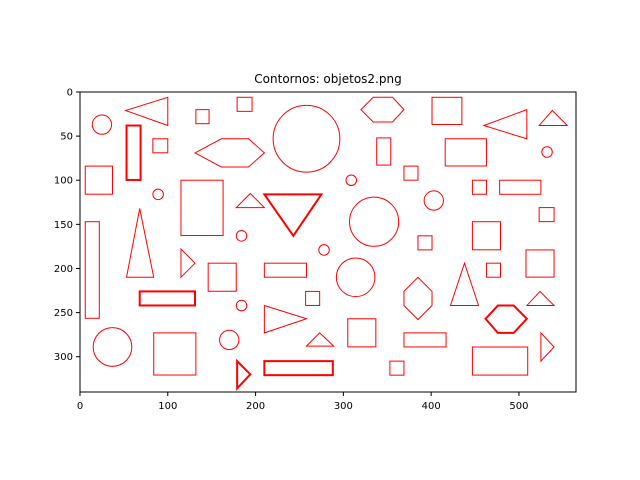  I want to click on x-tick-label-300: 300, so click(343, 406).